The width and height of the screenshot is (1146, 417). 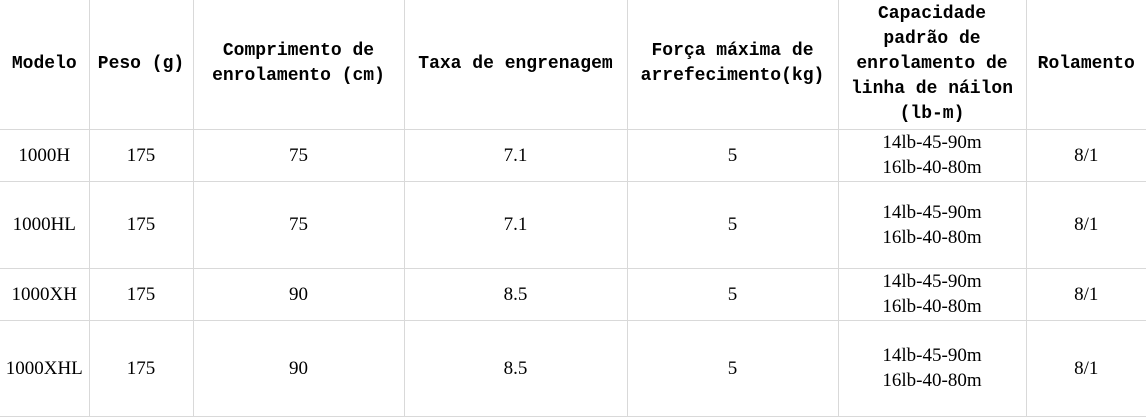 What do you see at coordinates (1085, 65) in the screenshot?
I see `header-bearing: Rolamento` at bounding box center [1085, 65].